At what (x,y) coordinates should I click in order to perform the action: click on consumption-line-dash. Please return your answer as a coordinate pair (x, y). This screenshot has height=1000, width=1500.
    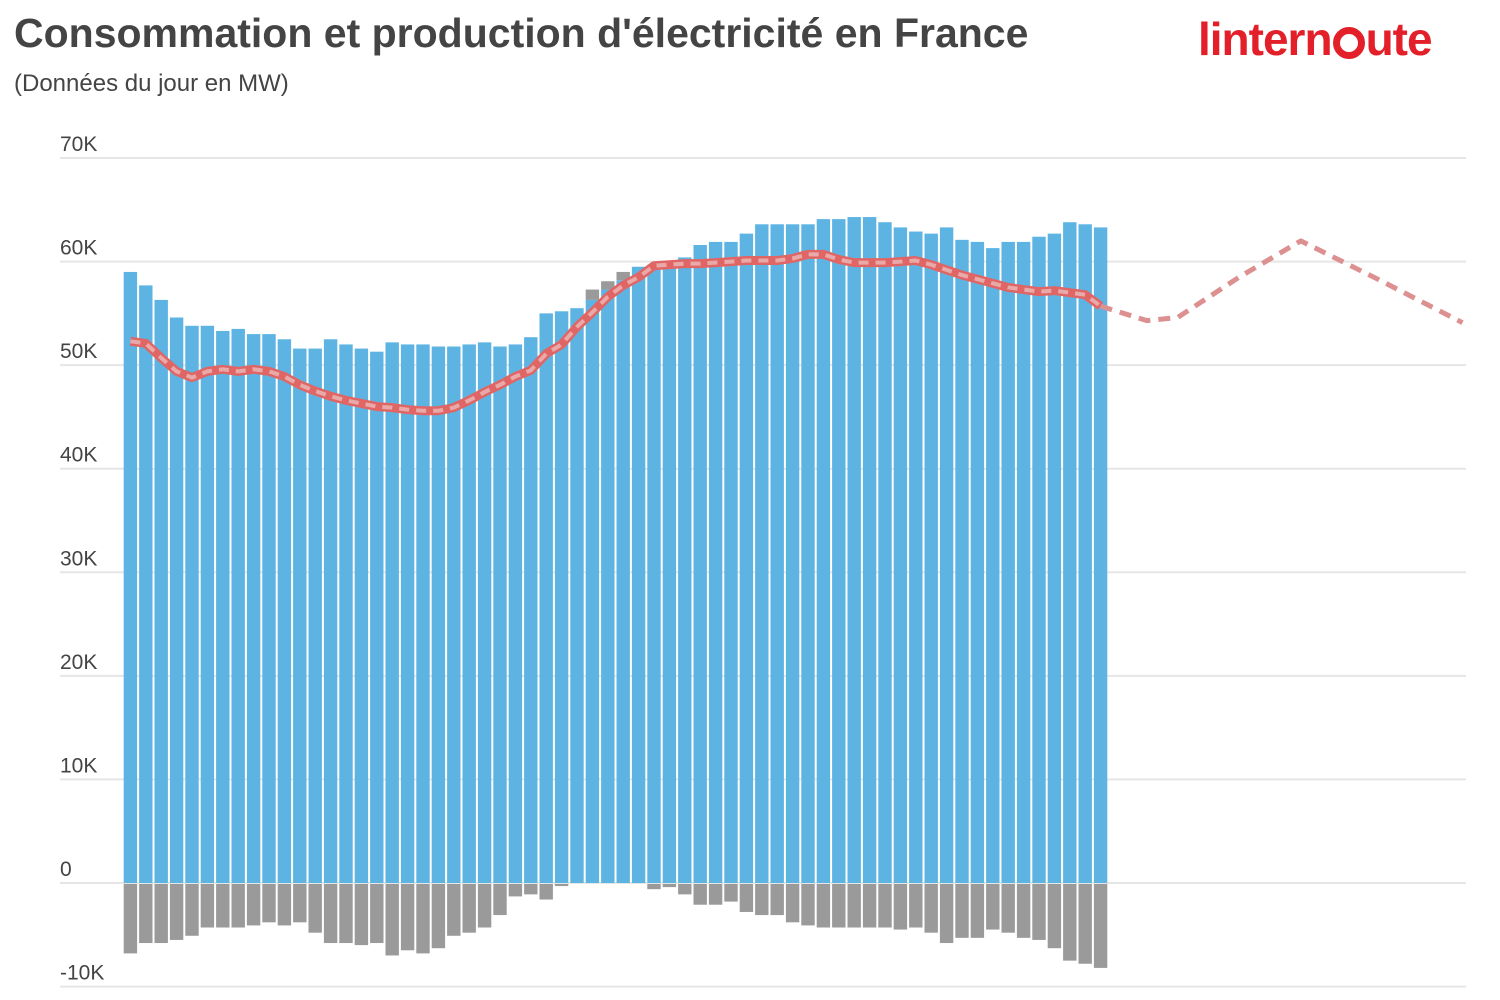
    Looking at the image, I should click on (616, 332).